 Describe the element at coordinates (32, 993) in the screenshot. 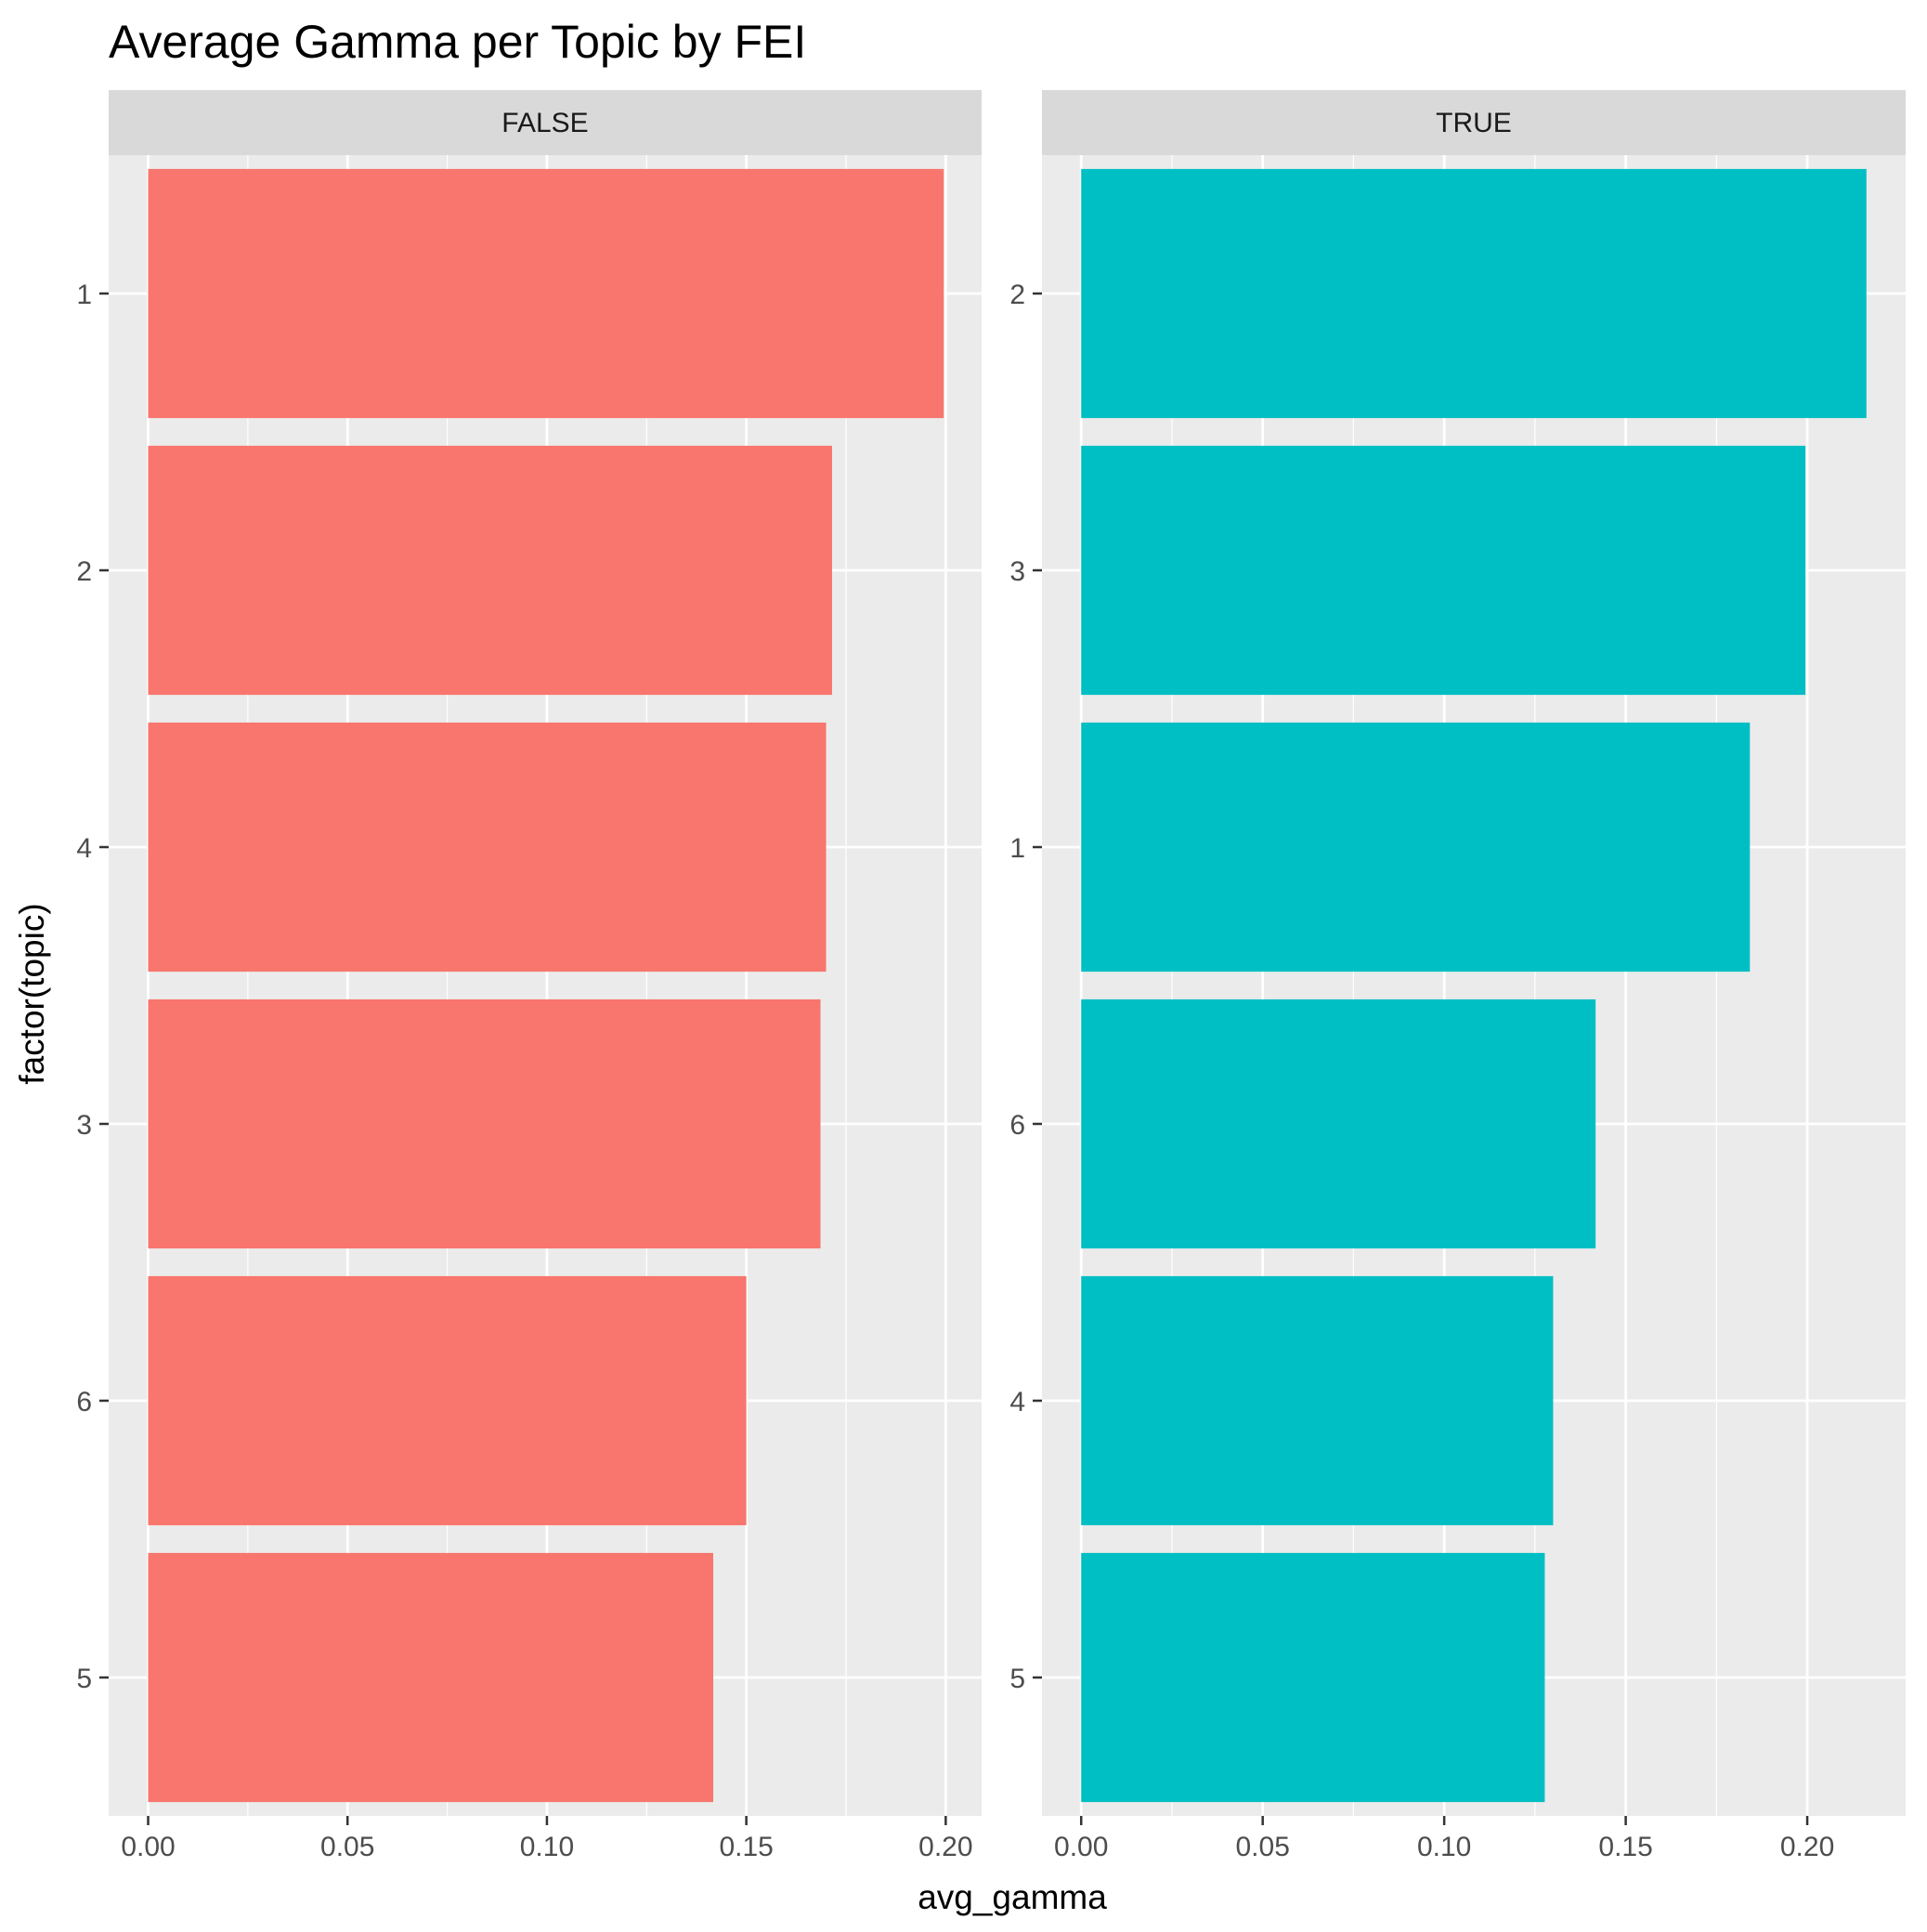

I see `y-axis-title: factor(topic)` at that location.